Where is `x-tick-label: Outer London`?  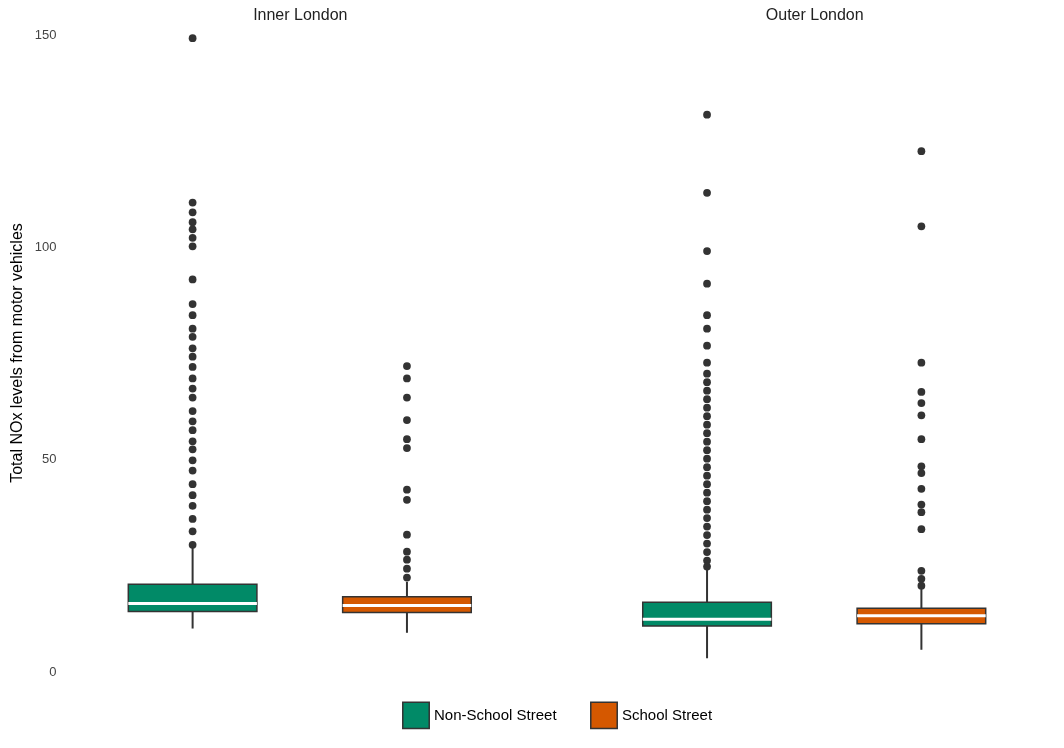
x-tick-label: Outer London is located at coordinates (814, 14).